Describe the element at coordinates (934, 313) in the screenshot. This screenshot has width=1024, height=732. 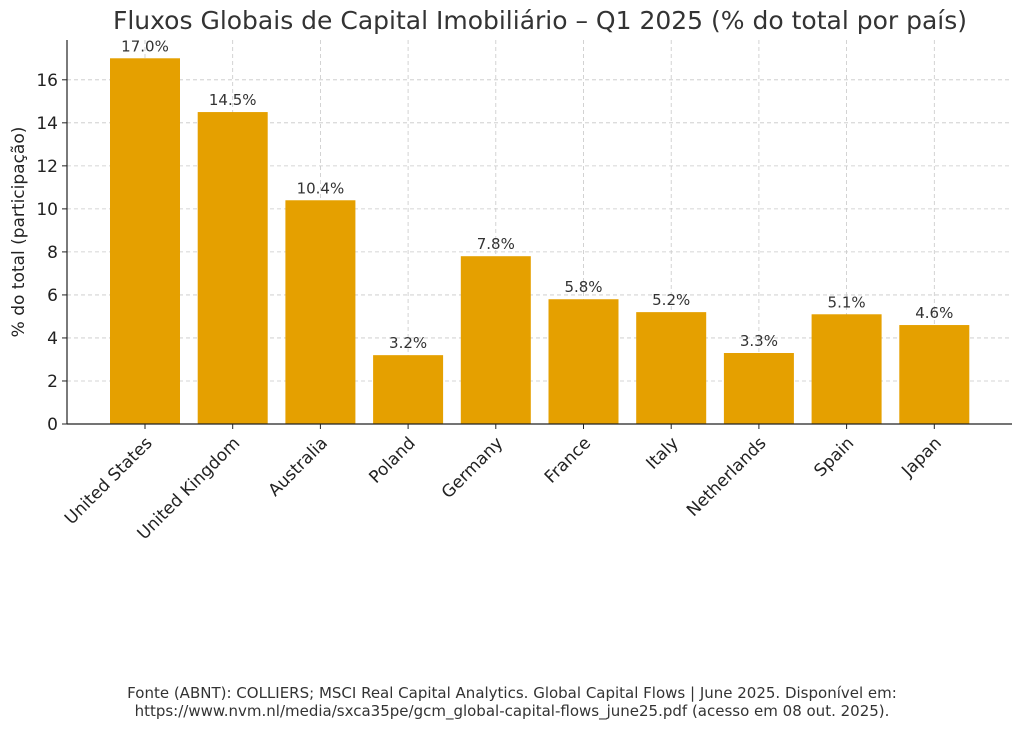
I see `data-label: 4.6%` at that location.